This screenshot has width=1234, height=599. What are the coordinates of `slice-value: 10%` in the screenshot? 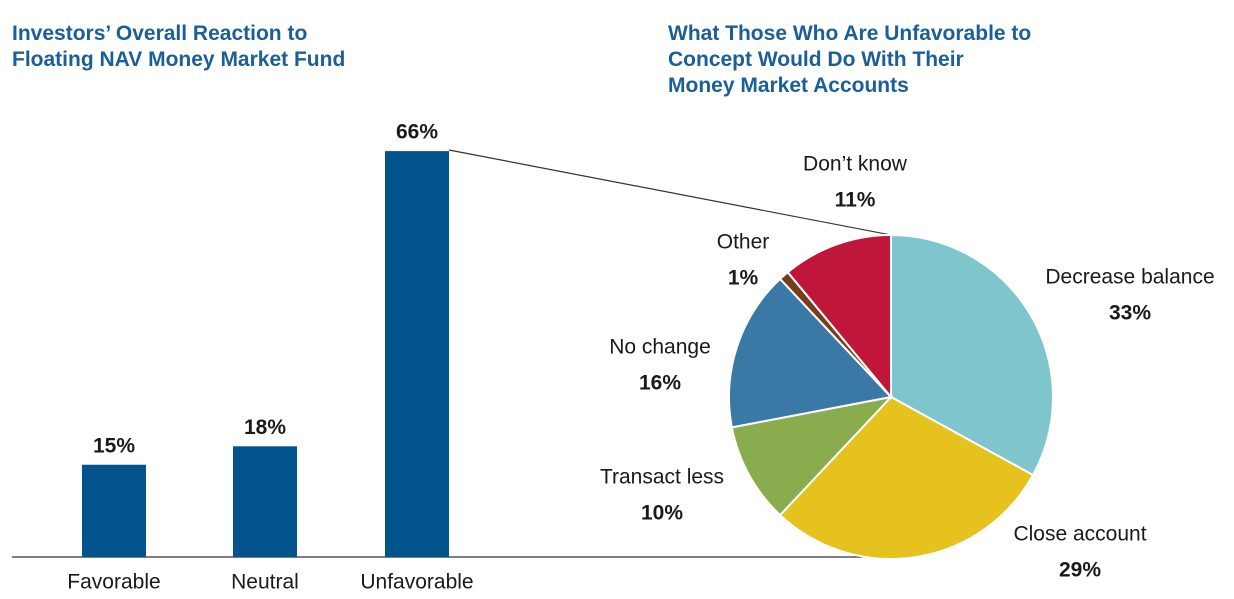 It's located at (662, 513).